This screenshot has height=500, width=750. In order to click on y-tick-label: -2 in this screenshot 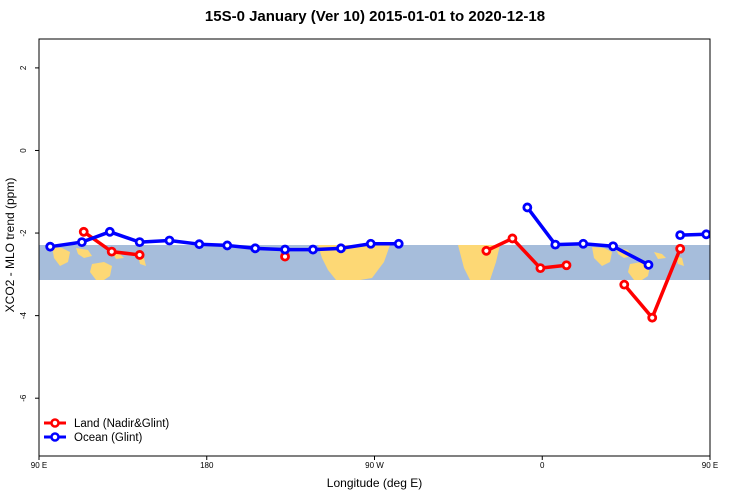, I will do `click(23, 233)`.